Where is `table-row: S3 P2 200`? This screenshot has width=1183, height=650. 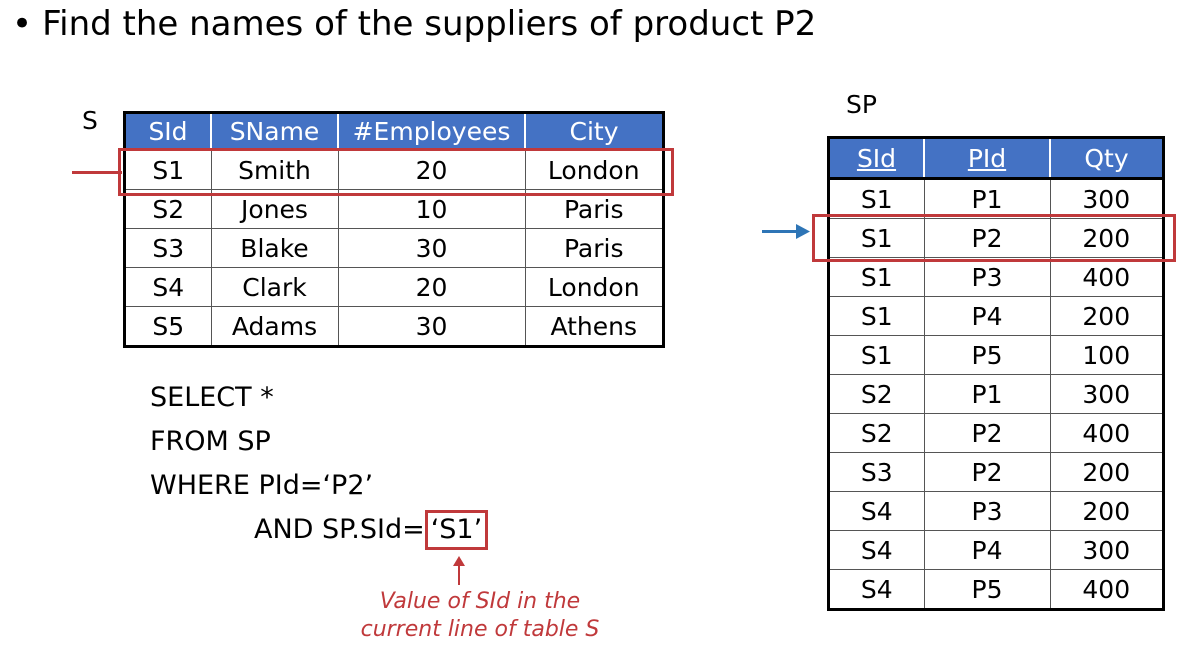 table-row: S3 P2 200 is located at coordinates (996, 472).